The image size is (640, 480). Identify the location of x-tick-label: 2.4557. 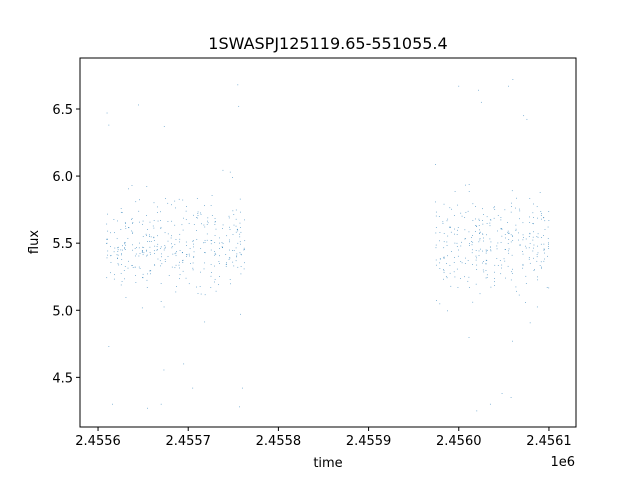
(188, 441).